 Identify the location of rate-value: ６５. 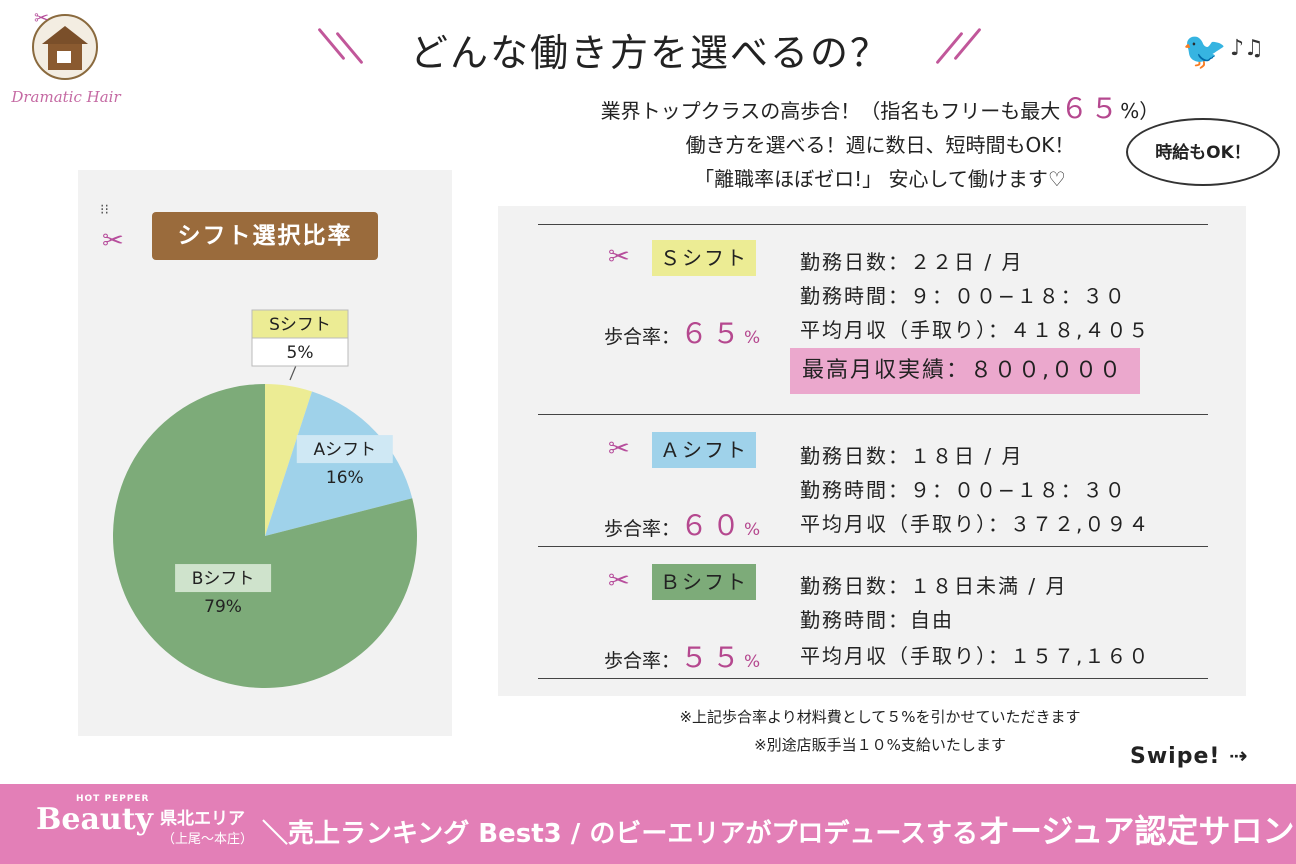
(712, 333).